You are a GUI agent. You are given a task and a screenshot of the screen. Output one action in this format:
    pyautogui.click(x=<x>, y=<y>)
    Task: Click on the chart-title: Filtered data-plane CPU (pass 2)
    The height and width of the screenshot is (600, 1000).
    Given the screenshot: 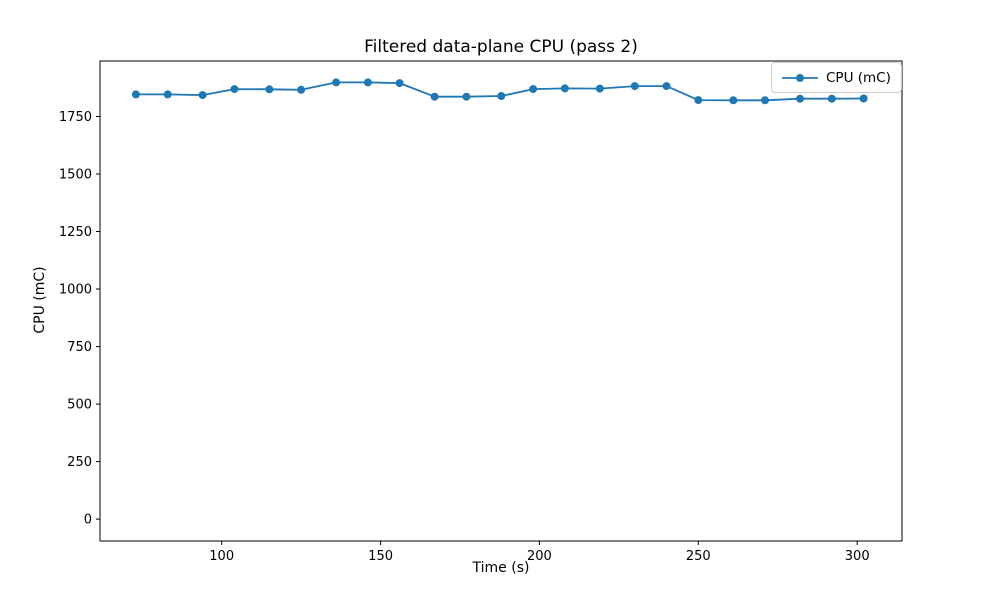 What is the action you would take?
    pyautogui.click(x=501, y=47)
    